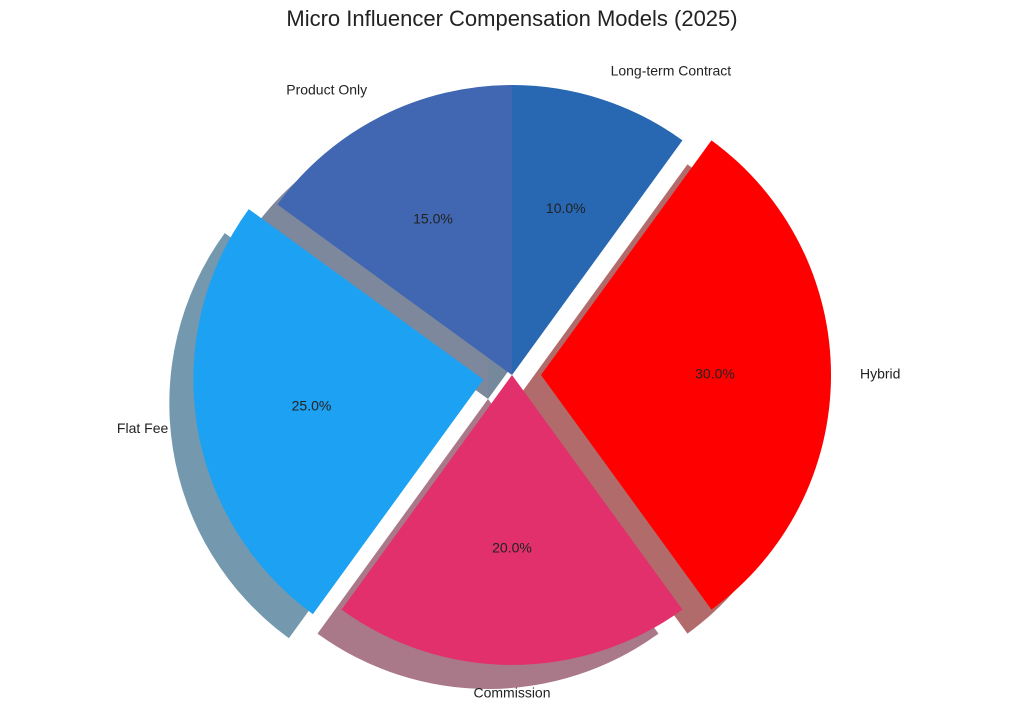 The image size is (1024, 712). I want to click on value-label: 25.0%, so click(312, 405).